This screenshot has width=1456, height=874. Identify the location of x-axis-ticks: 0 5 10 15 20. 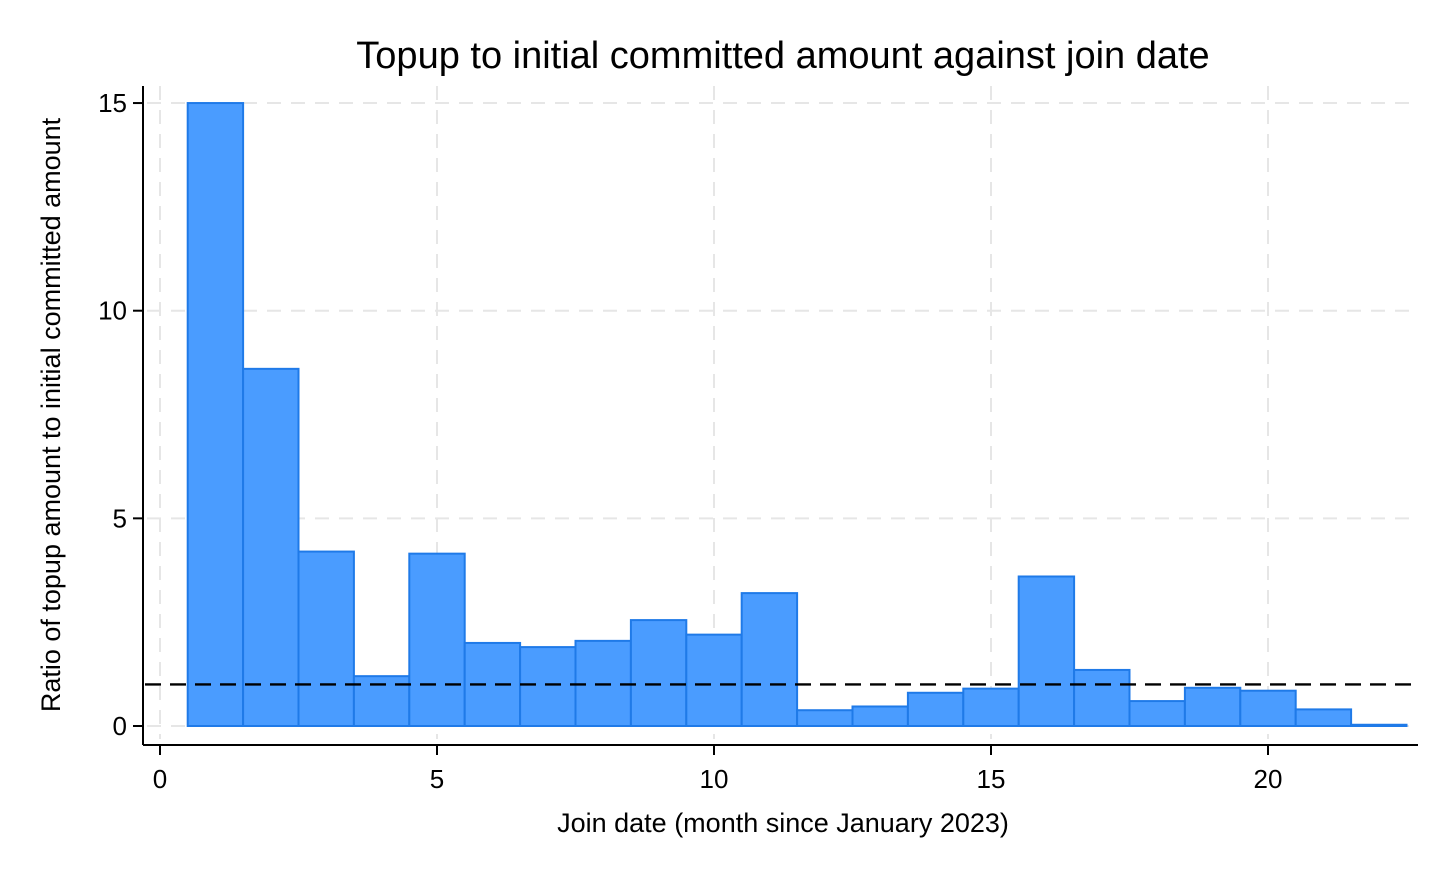
(718, 769).